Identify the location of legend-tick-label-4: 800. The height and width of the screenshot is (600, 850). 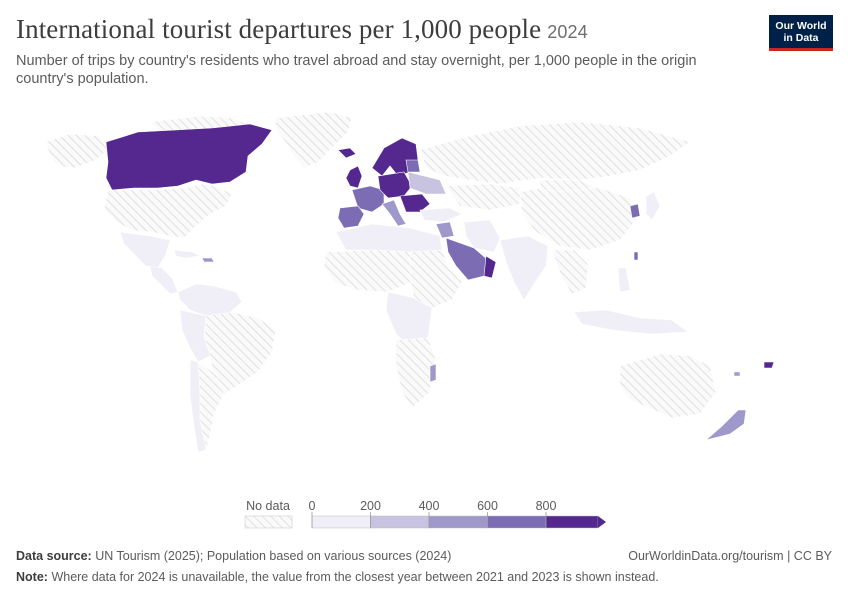
(546, 506).